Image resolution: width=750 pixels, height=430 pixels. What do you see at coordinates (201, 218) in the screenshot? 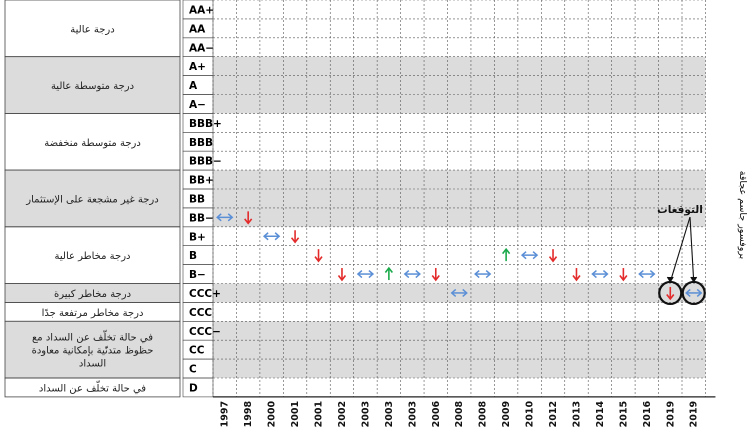
I see `rating-label: BB−` at bounding box center [201, 218].